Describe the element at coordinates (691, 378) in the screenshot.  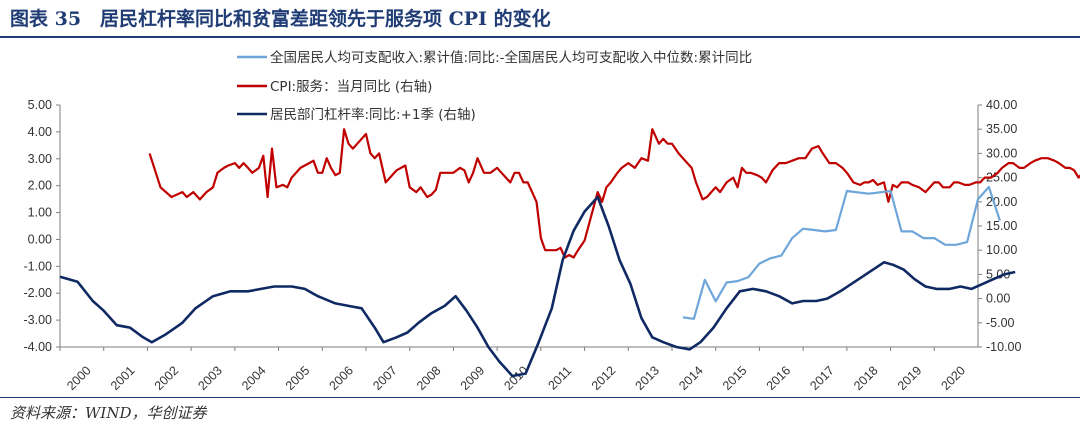
I see `x-tick-label-14: 2014` at that location.